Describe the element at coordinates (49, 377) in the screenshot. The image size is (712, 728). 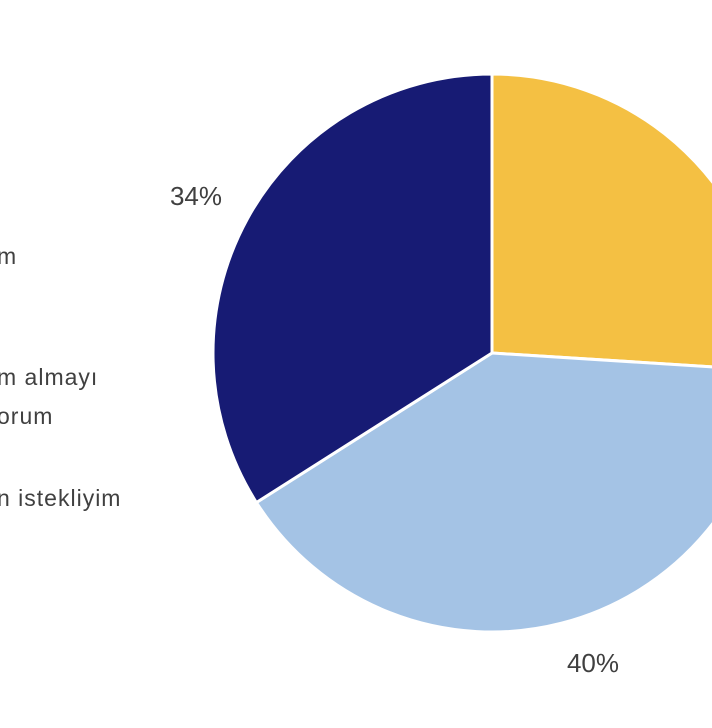
I see `legend-entry-2-line-1: m almayı` at that location.